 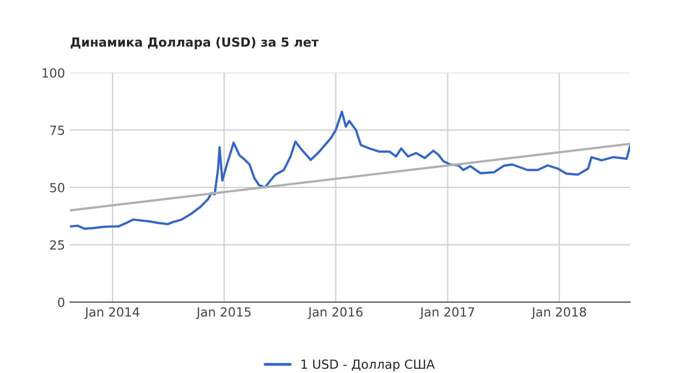 What do you see at coordinates (53, 73) in the screenshot?
I see `y-tick-label: 100` at bounding box center [53, 73].